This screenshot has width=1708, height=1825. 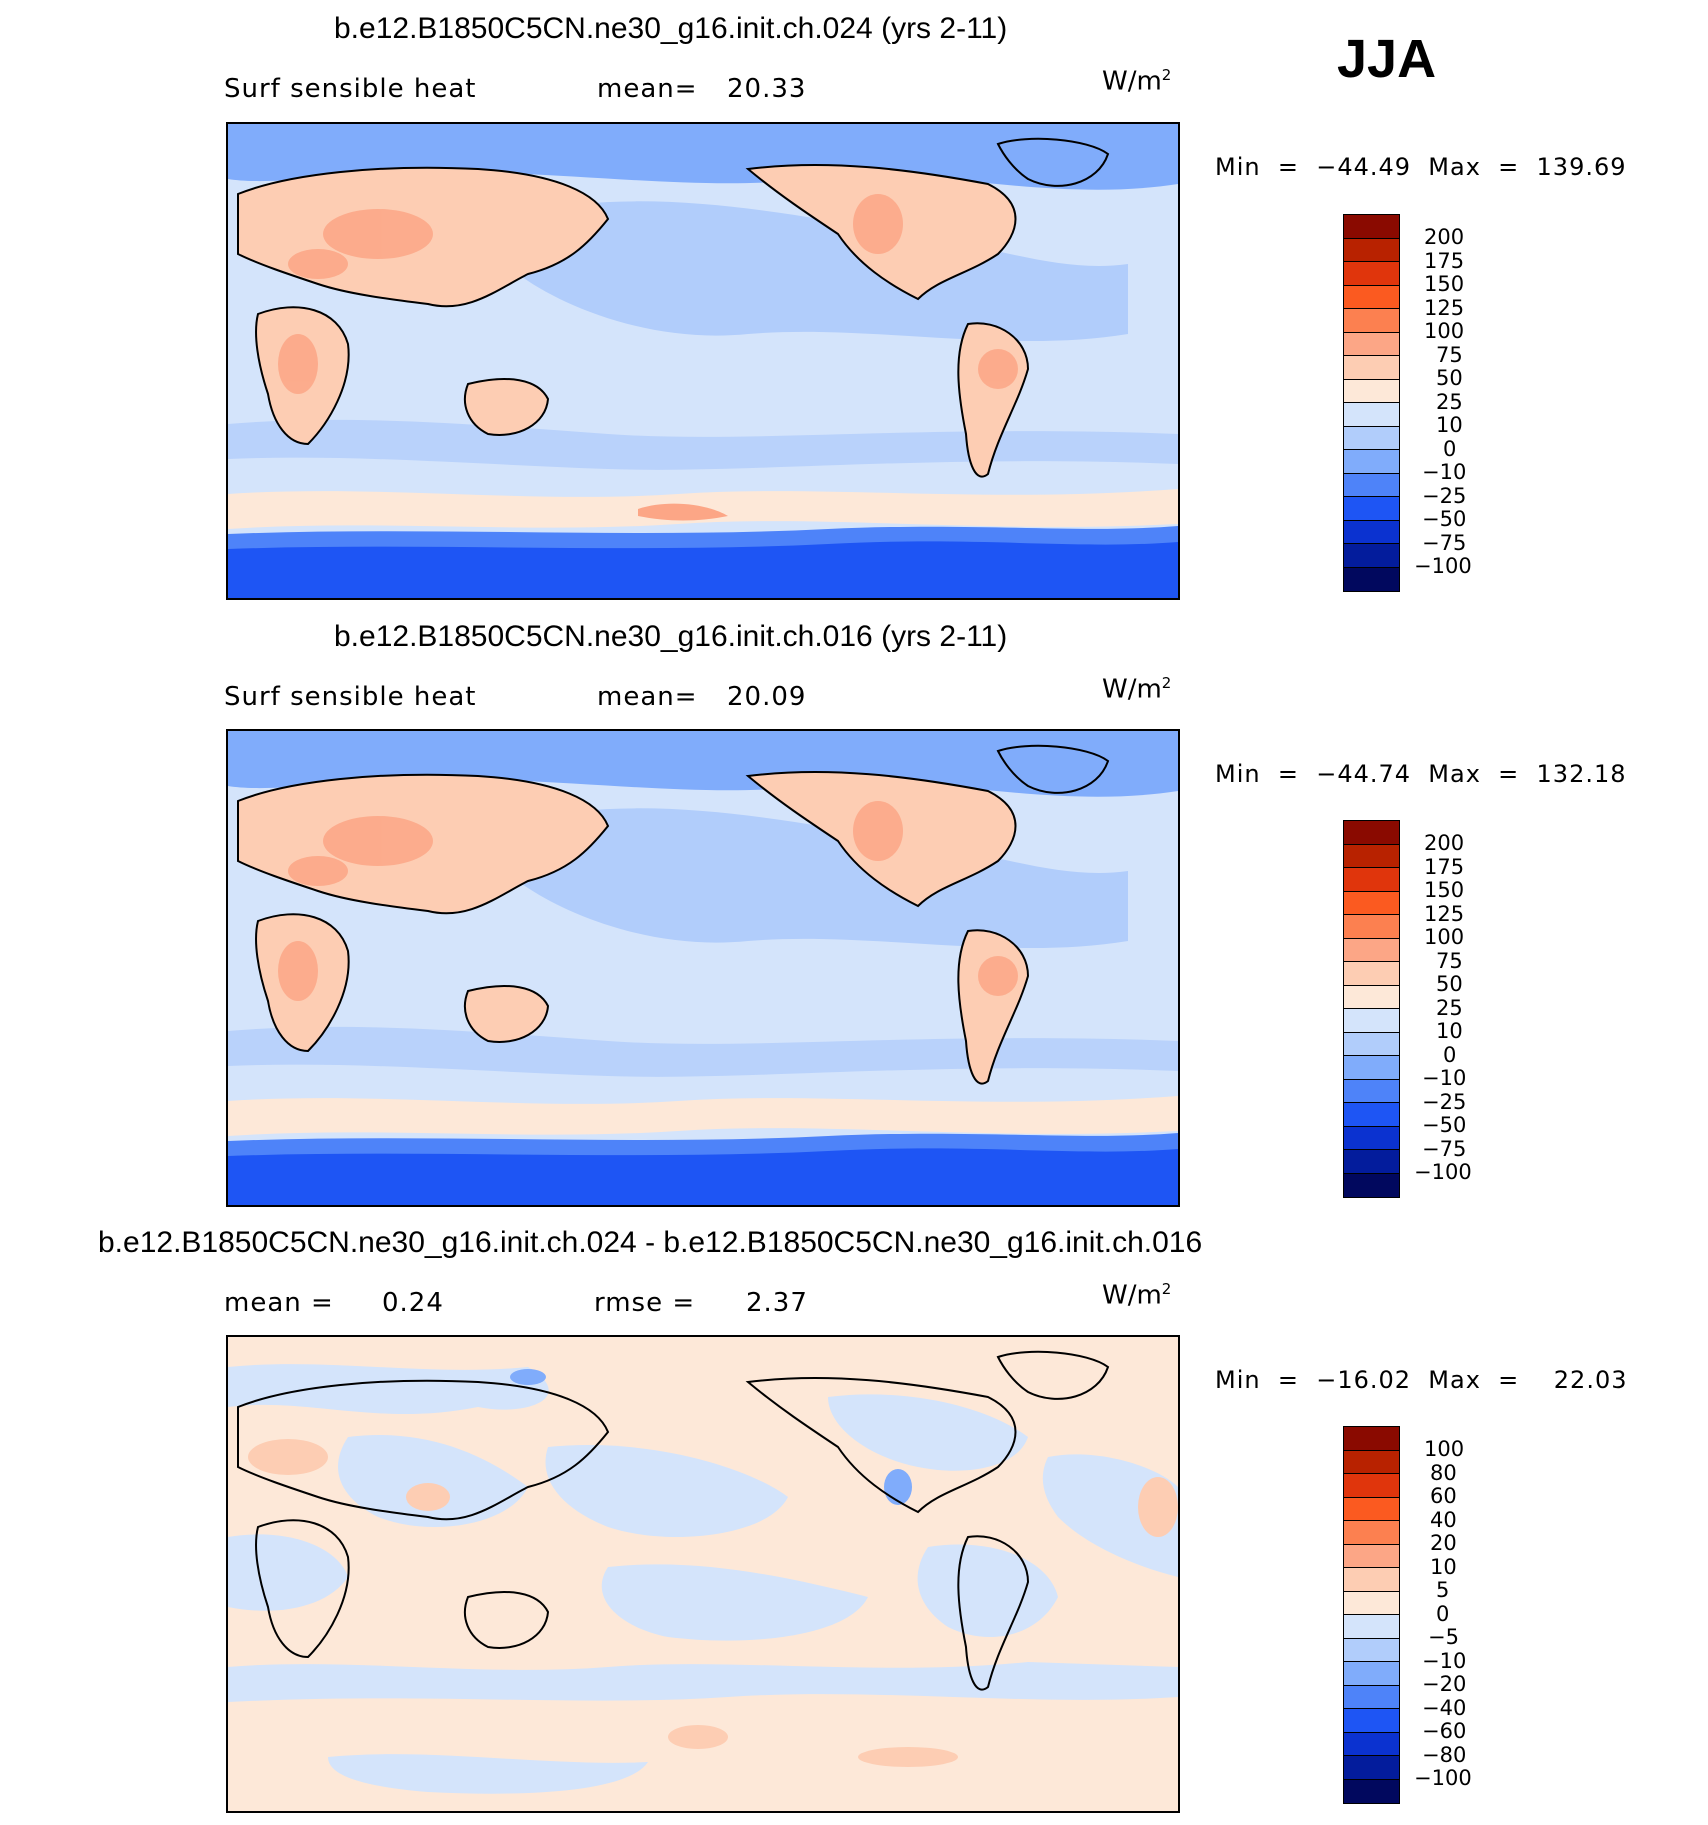 I want to click on season-label: JJA, so click(x=1387, y=59).